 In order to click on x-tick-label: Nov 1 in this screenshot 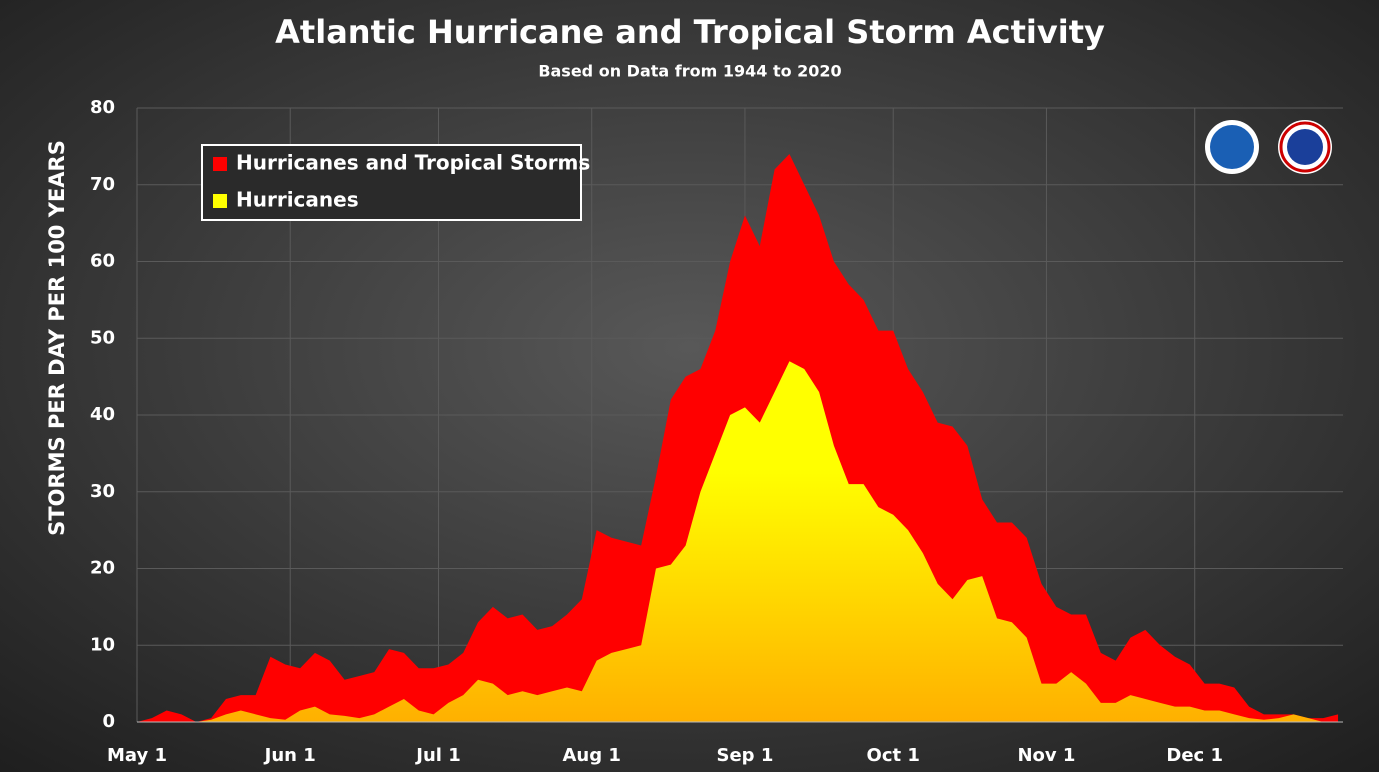, I will do `click(1046, 755)`.